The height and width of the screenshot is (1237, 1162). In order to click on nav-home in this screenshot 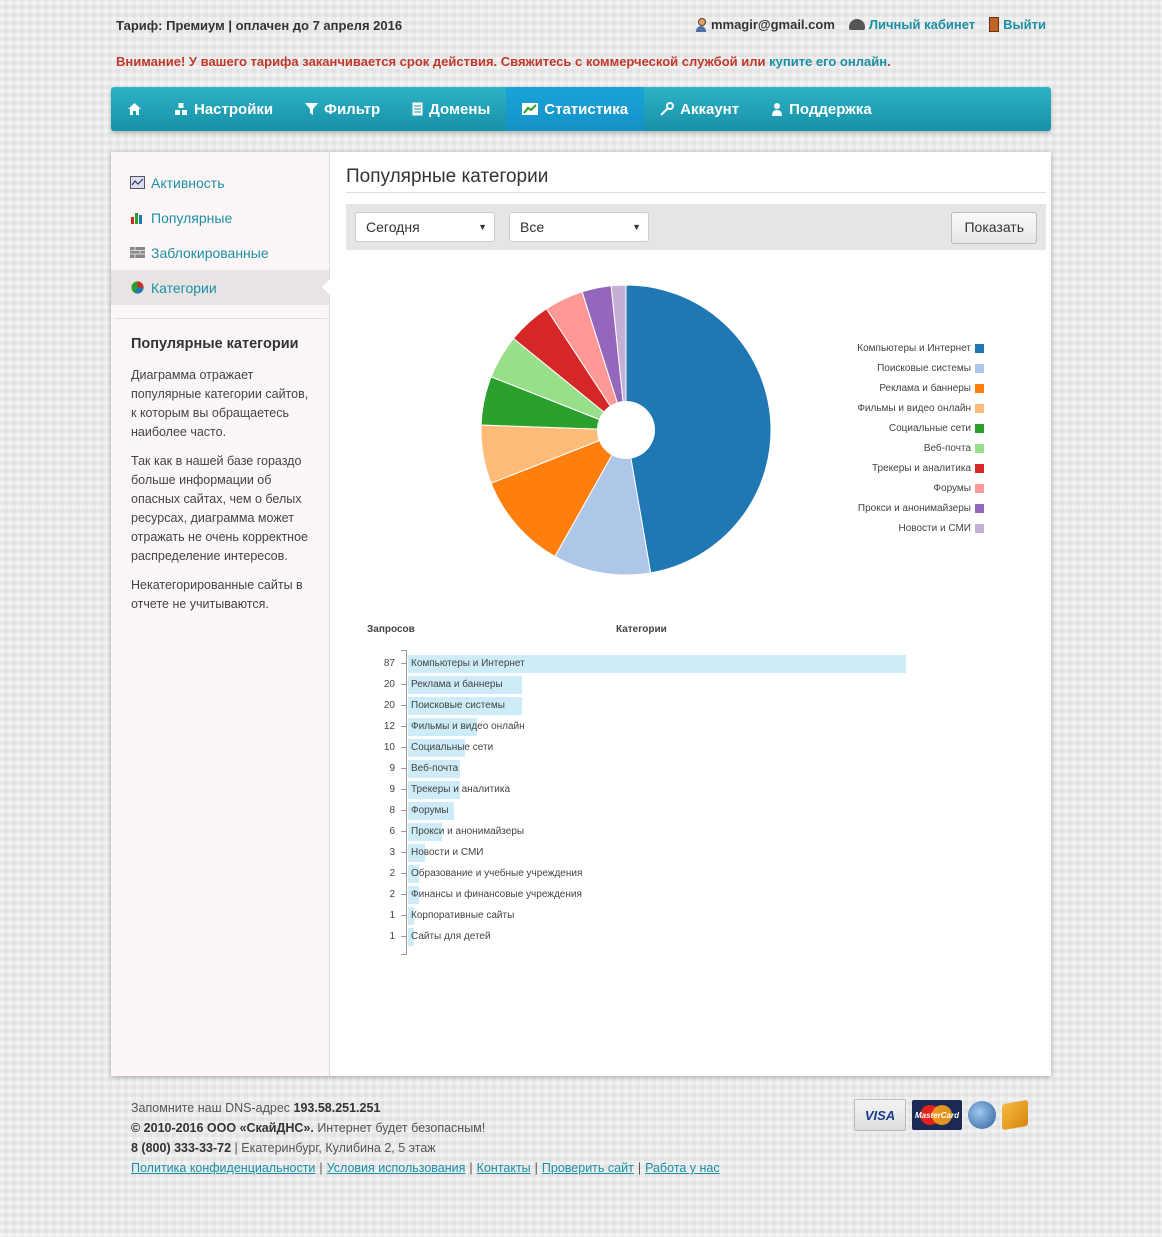, I will do `click(134, 109)`.